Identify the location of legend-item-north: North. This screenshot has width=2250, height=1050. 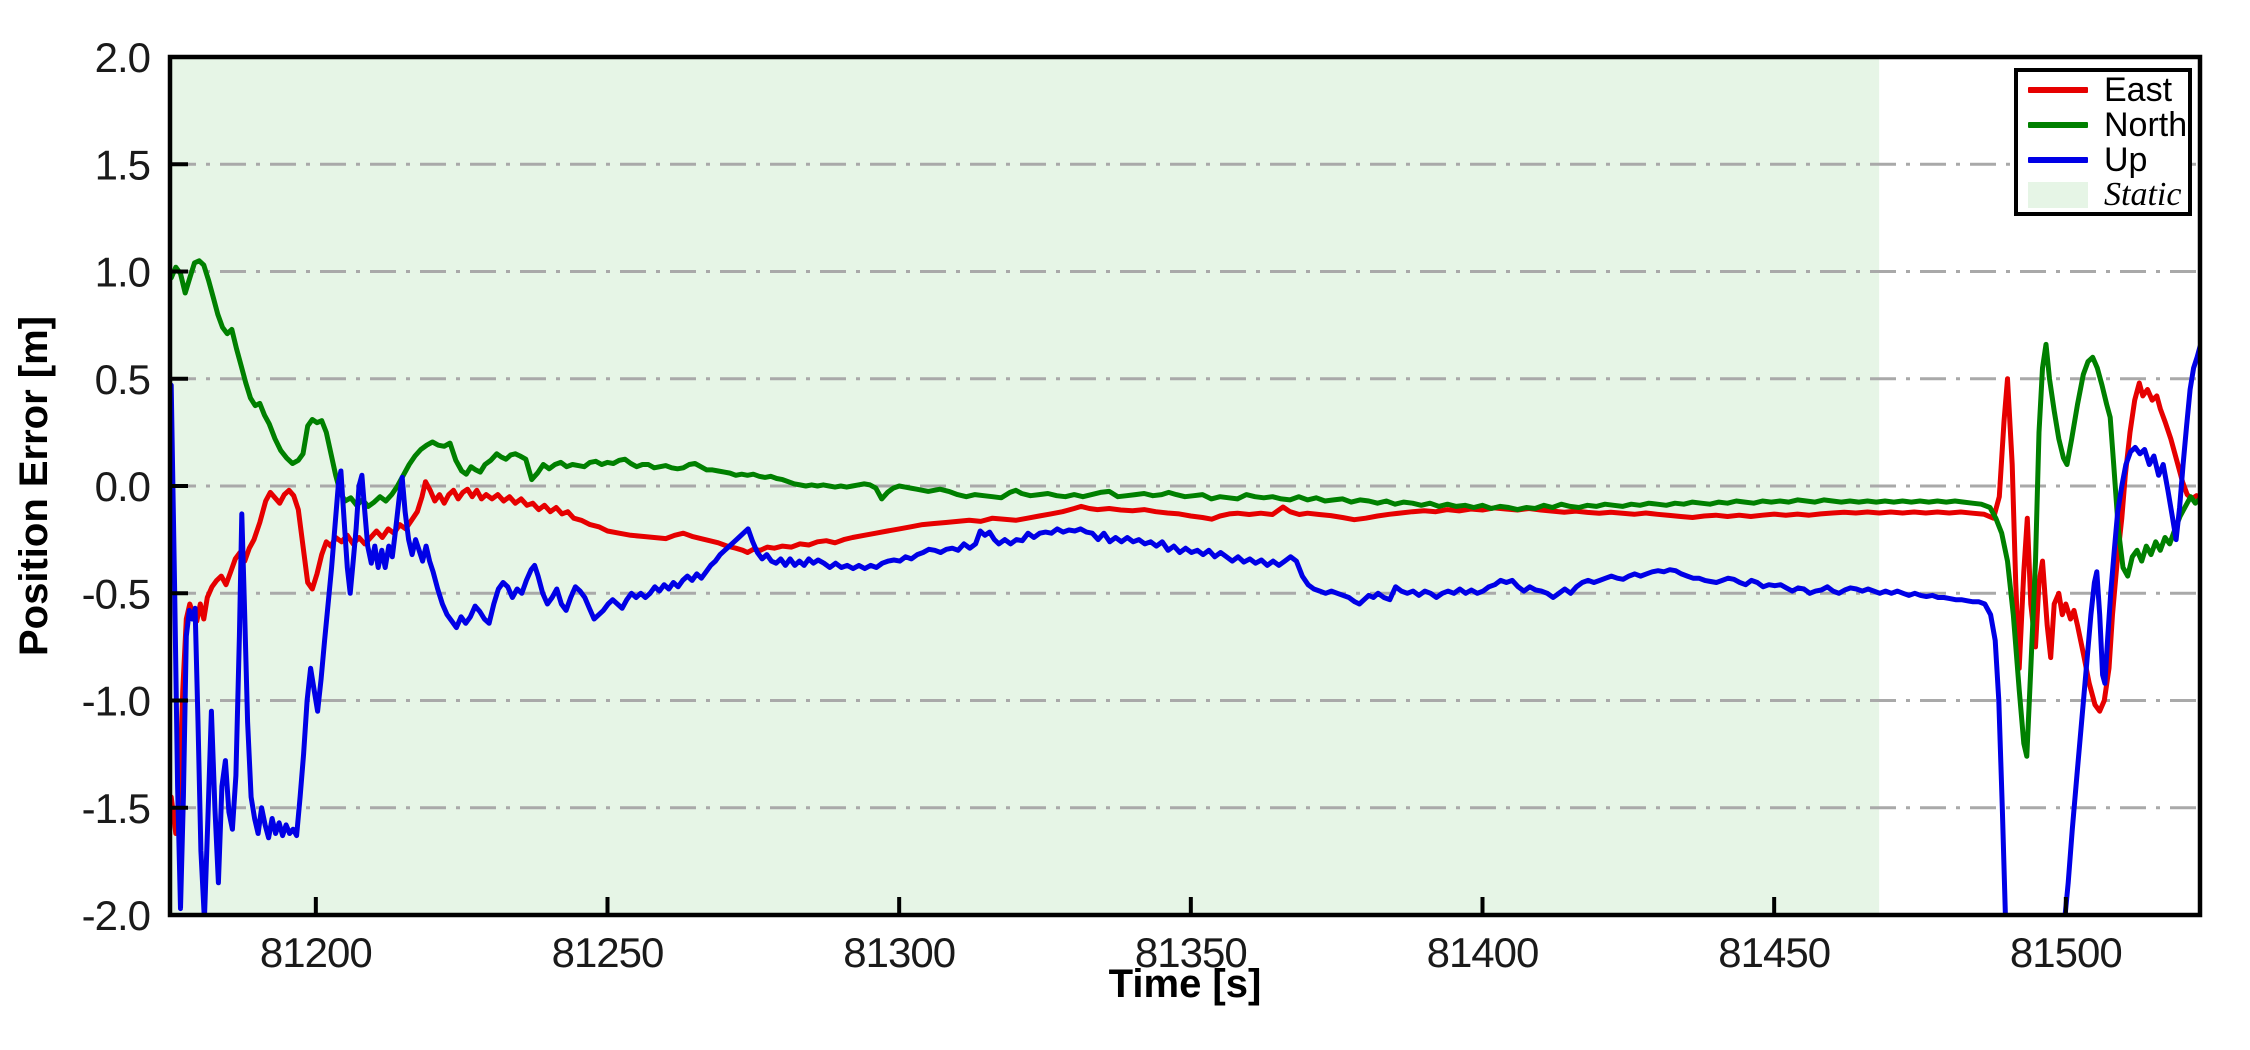
(2107, 125).